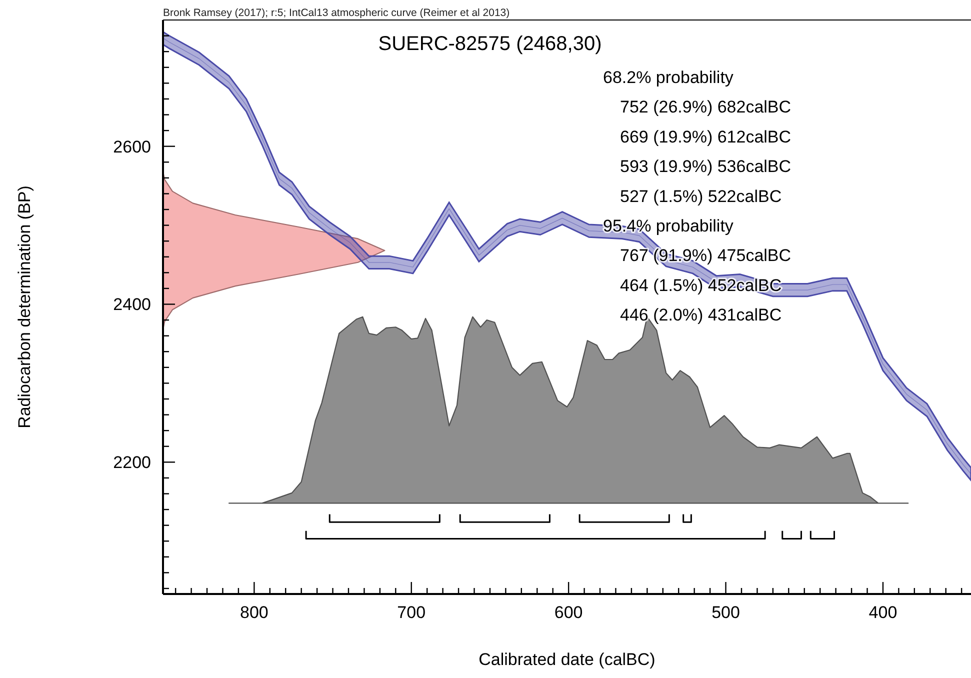 The width and height of the screenshot is (971, 678). Describe the element at coordinates (132, 462) in the screenshot. I see `y-tick-label: 2200` at that location.